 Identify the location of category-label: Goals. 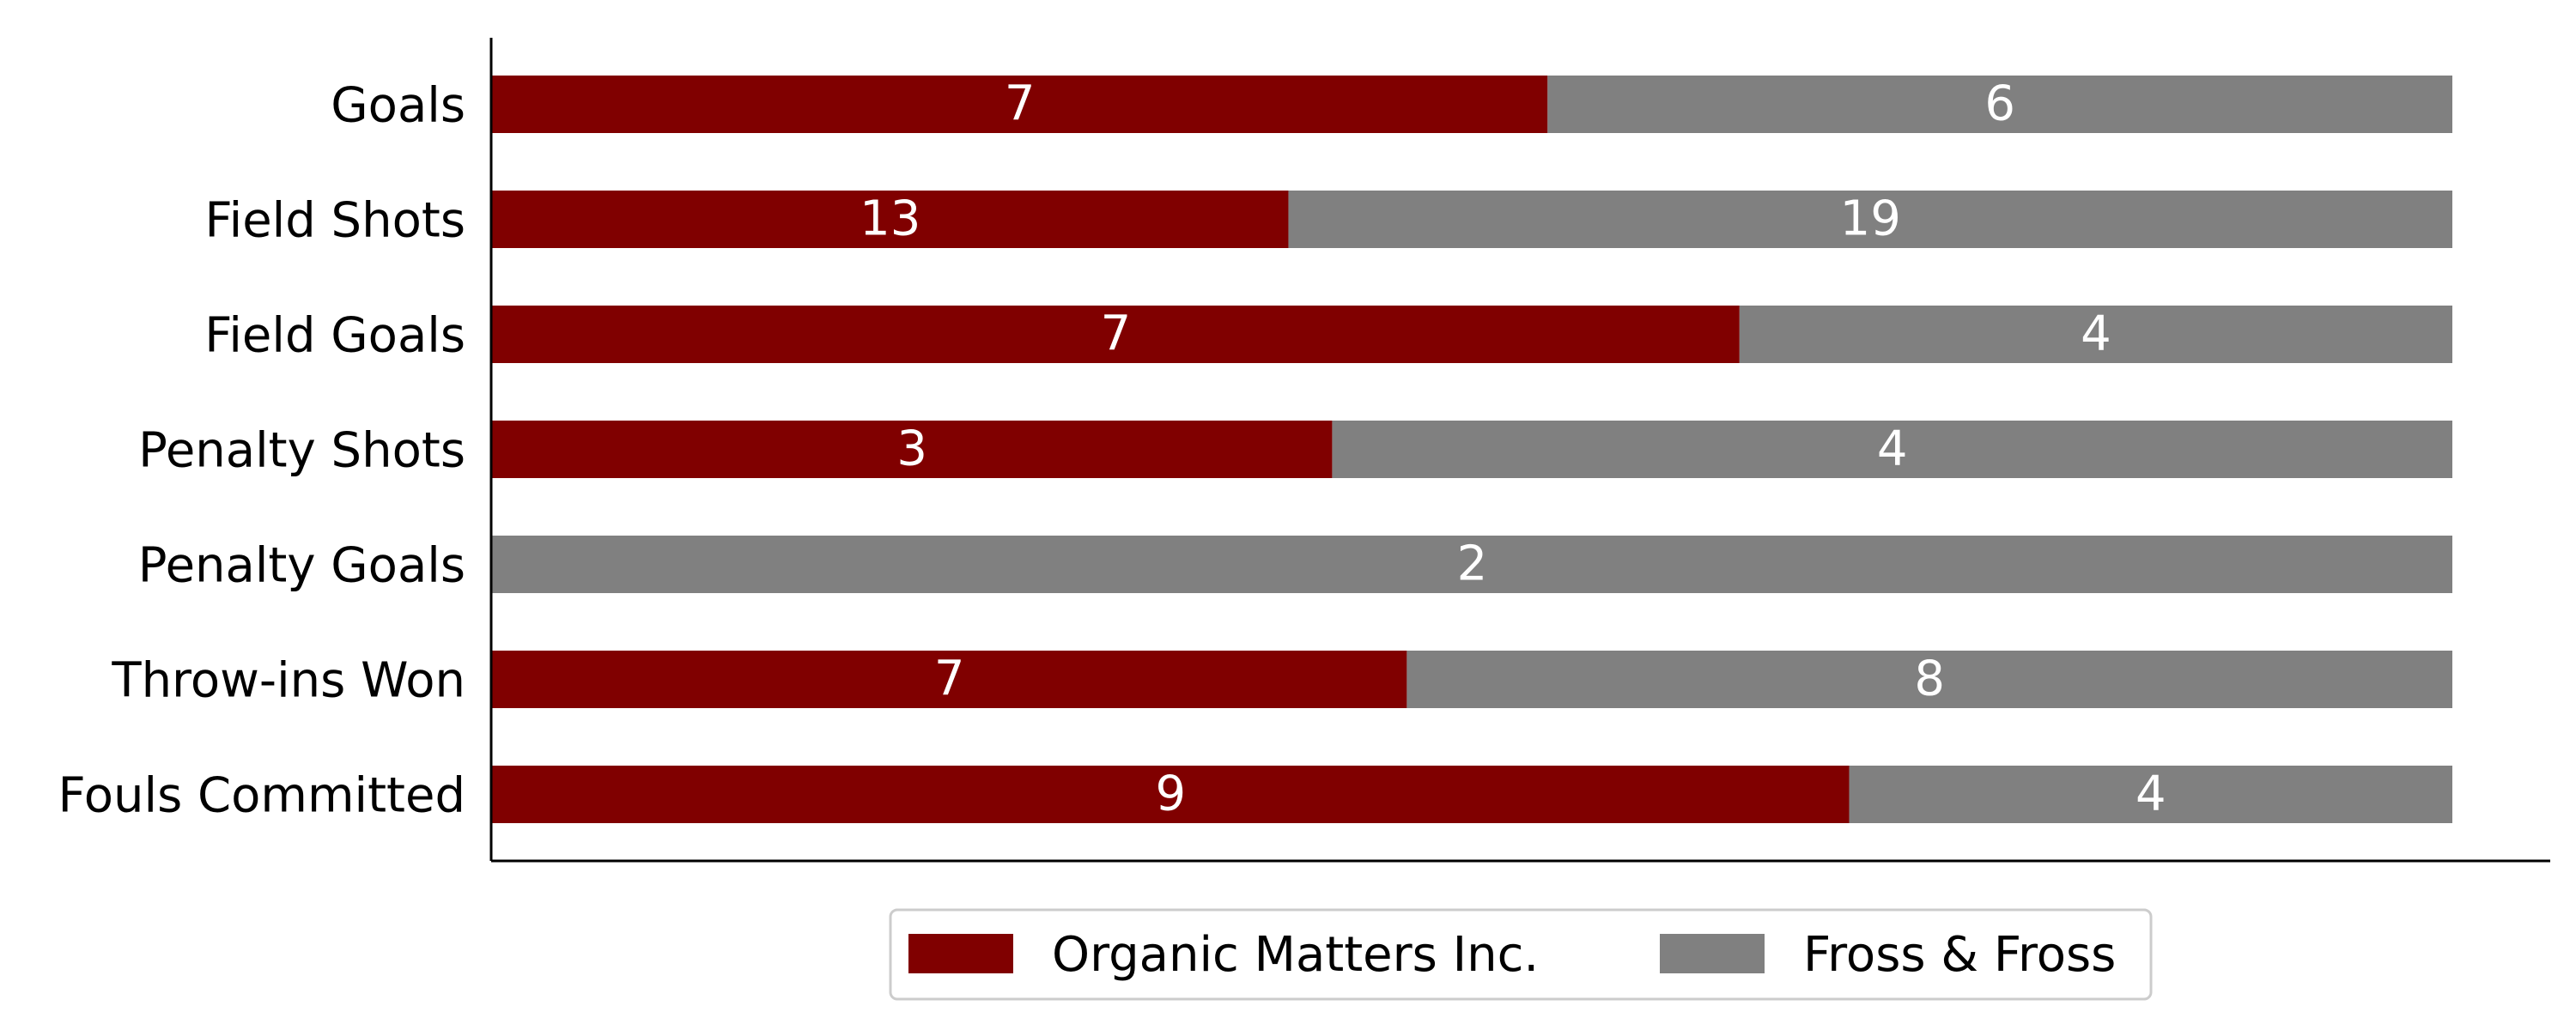
(398, 106).